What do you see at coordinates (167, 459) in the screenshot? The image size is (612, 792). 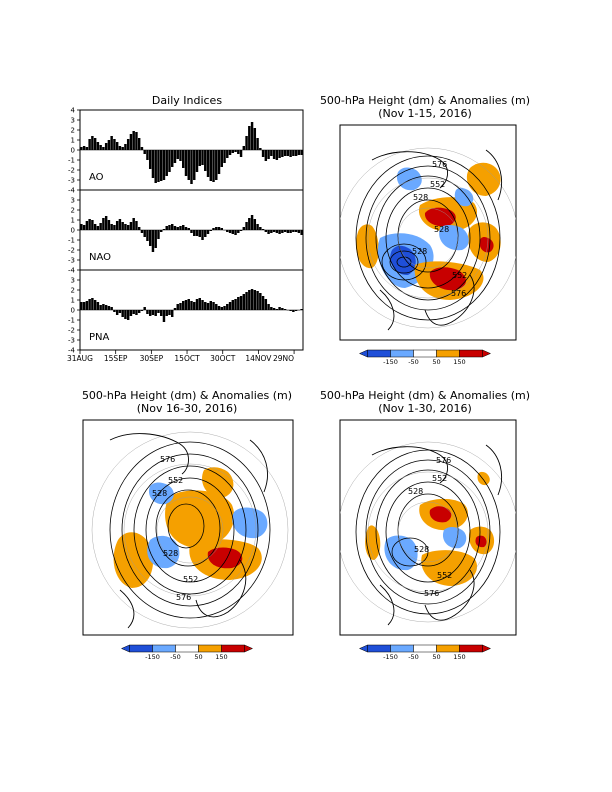 I see `map2-contour-label: 576` at bounding box center [167, 459].